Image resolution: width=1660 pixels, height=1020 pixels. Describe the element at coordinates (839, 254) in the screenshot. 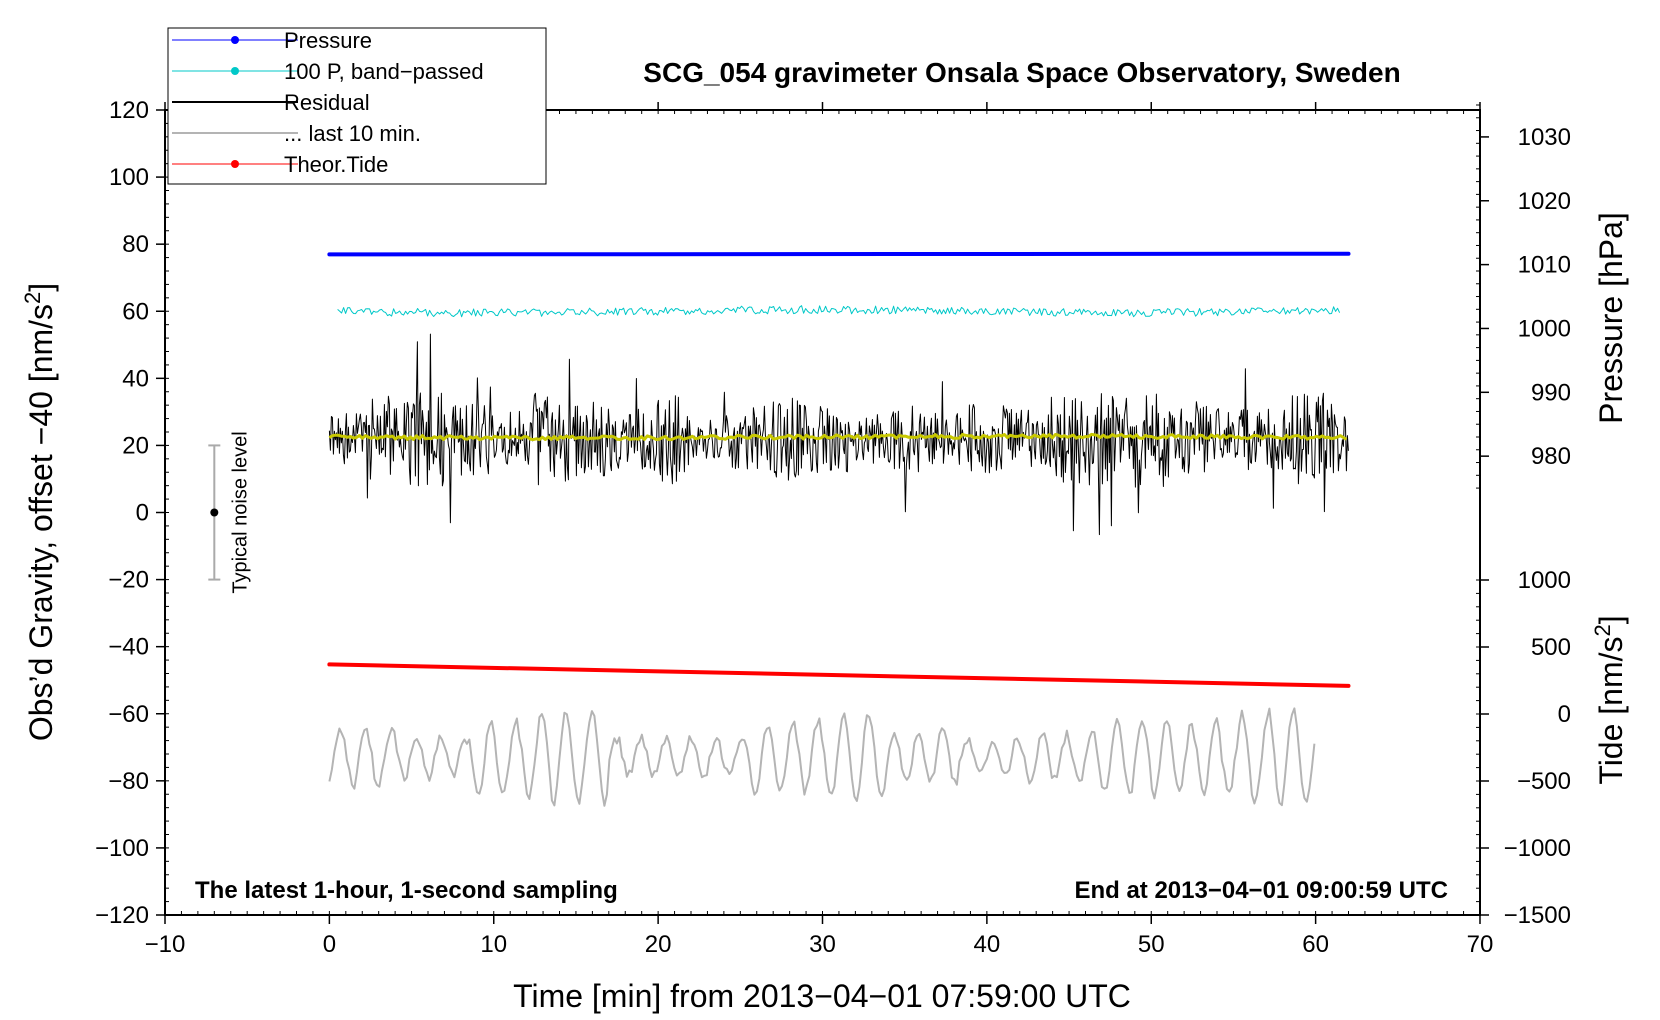

I see `series-pressure` at that location.